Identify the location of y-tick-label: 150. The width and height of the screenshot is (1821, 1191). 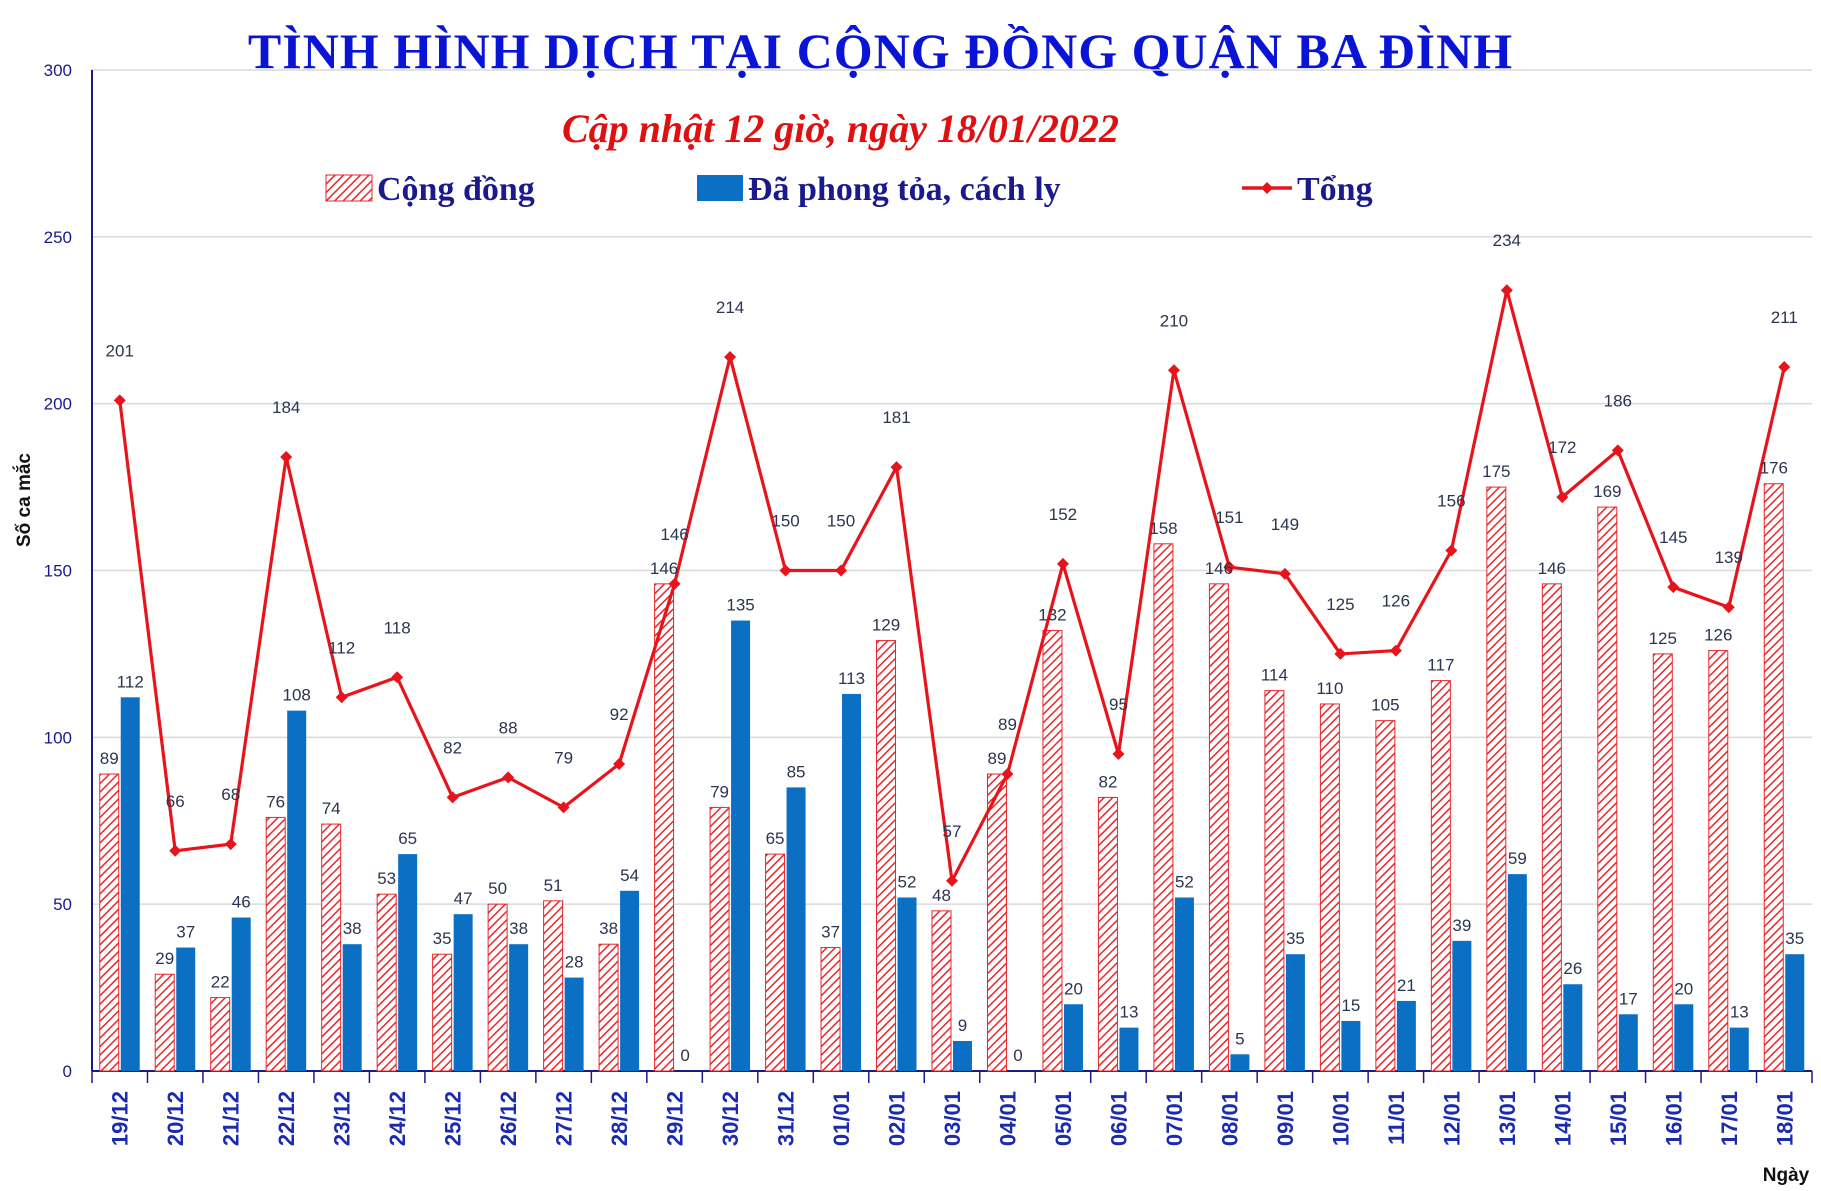
(58, 571).